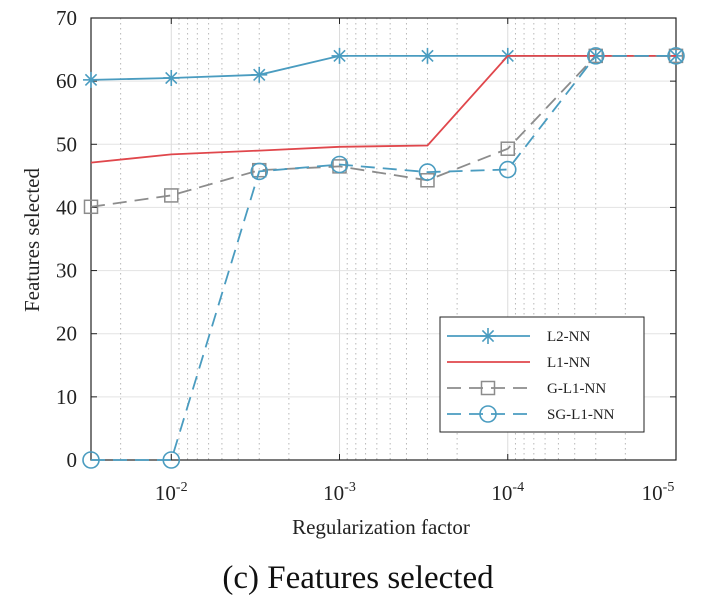 The height and width of the screenshot is (610, 716). Describe the element at coordinates (507, 492) in the screenshot. I see `x-tick-label: 10⁻⁴` at that location.